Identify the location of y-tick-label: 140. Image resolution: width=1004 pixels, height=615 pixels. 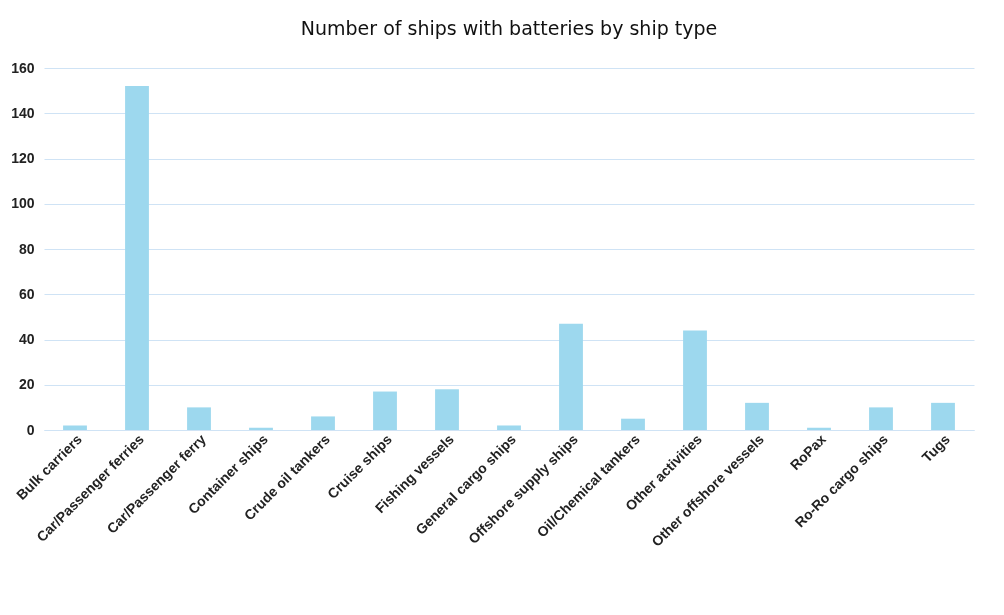
(23, 112).